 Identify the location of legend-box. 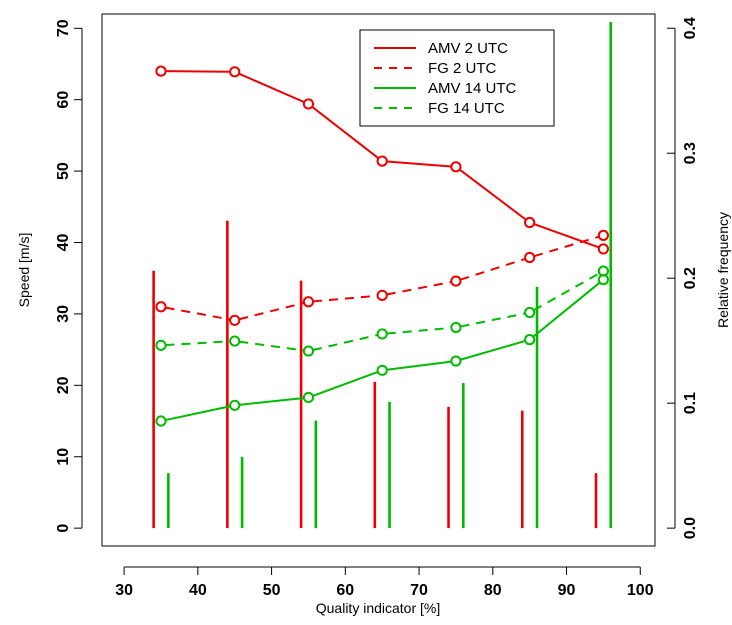
(457, 78).